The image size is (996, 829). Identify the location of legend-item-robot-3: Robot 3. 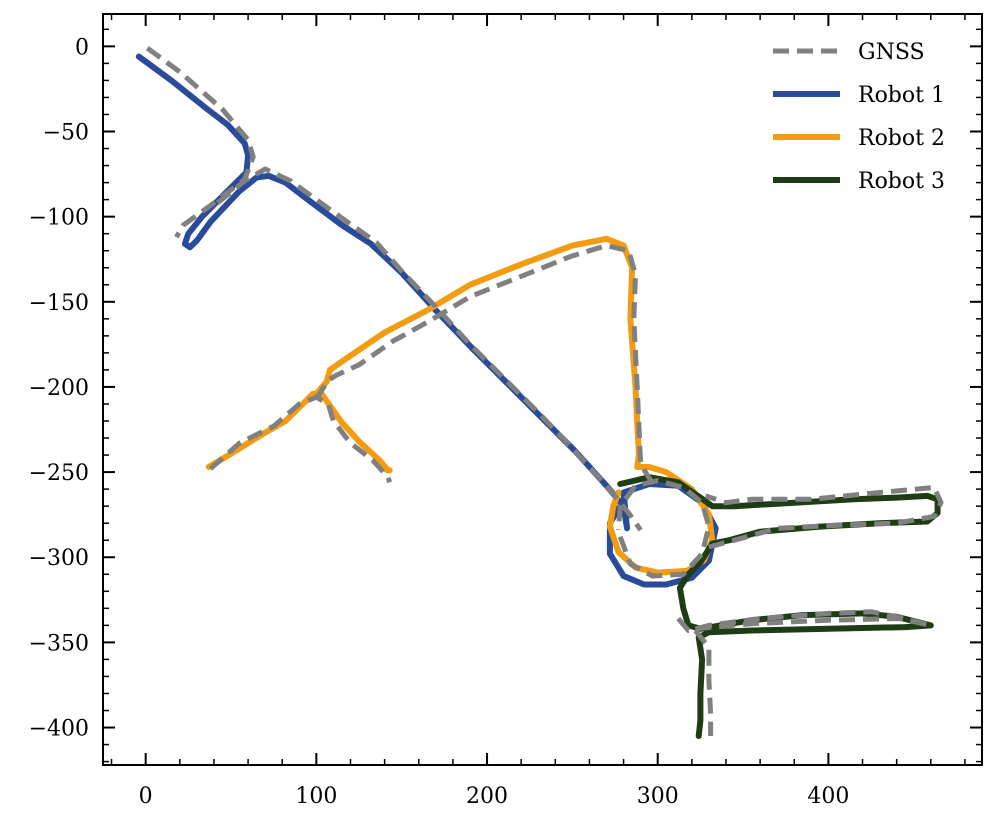
(859, 181).